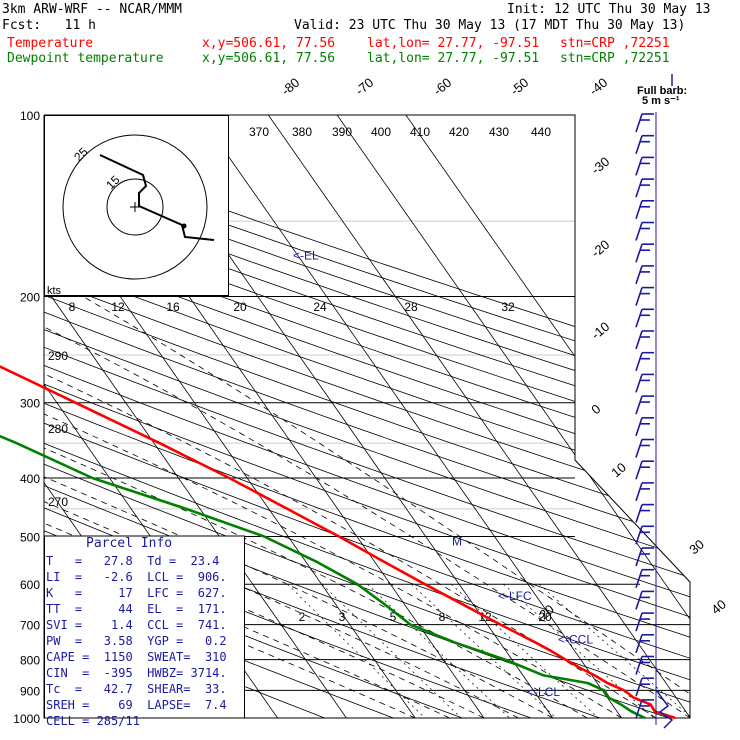  Describe the element at coordinates (615, 58) in the screenshot. I see `dew-station: stn=CRP ,72251` at that location.